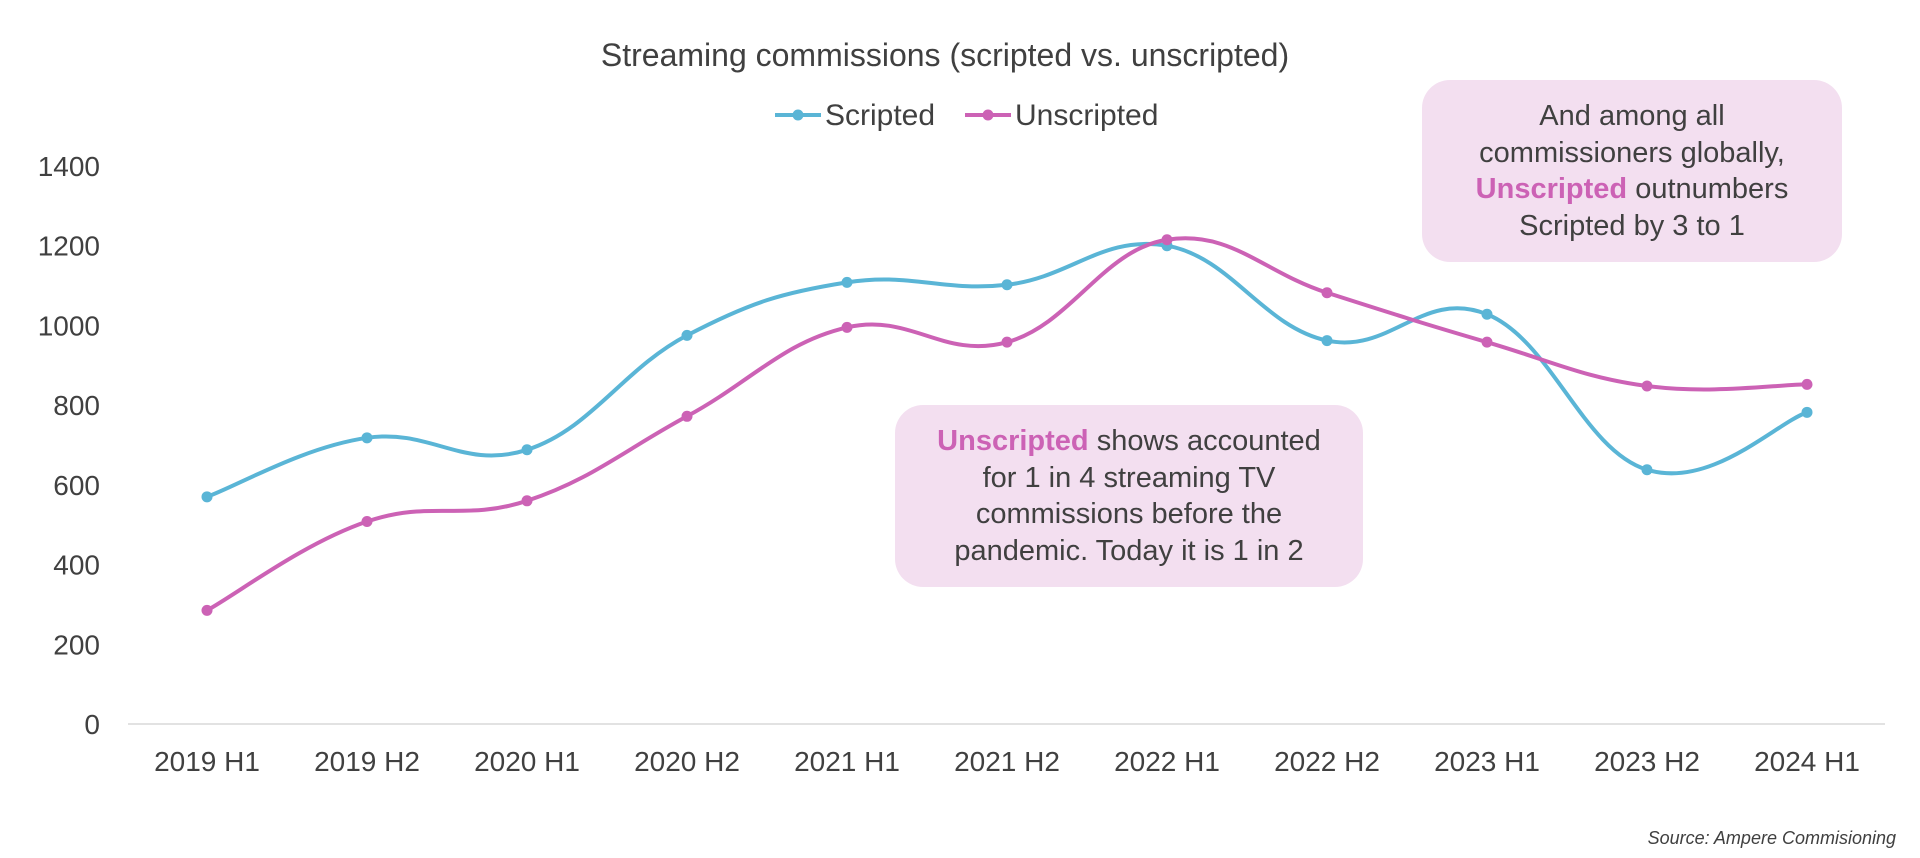 The image size is (1920, 858). What do you see at coordinates (1632, 116) in the screenshot?
I see `callout-global-line-1: And among all` at bounding box center [1632, 116].